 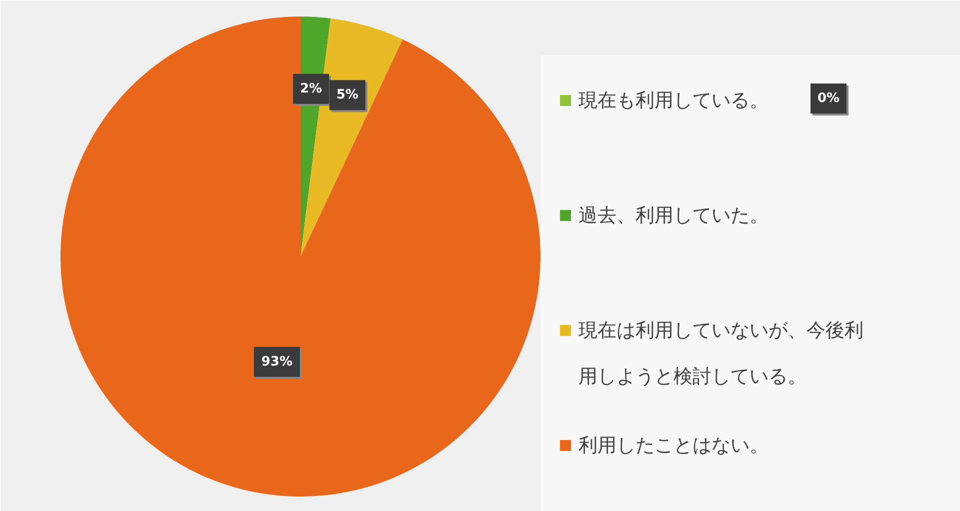 What do you see at coordinates (347, 95) in the screenshot?
I see `data-label: 5%` at bounding box center [347, 95].